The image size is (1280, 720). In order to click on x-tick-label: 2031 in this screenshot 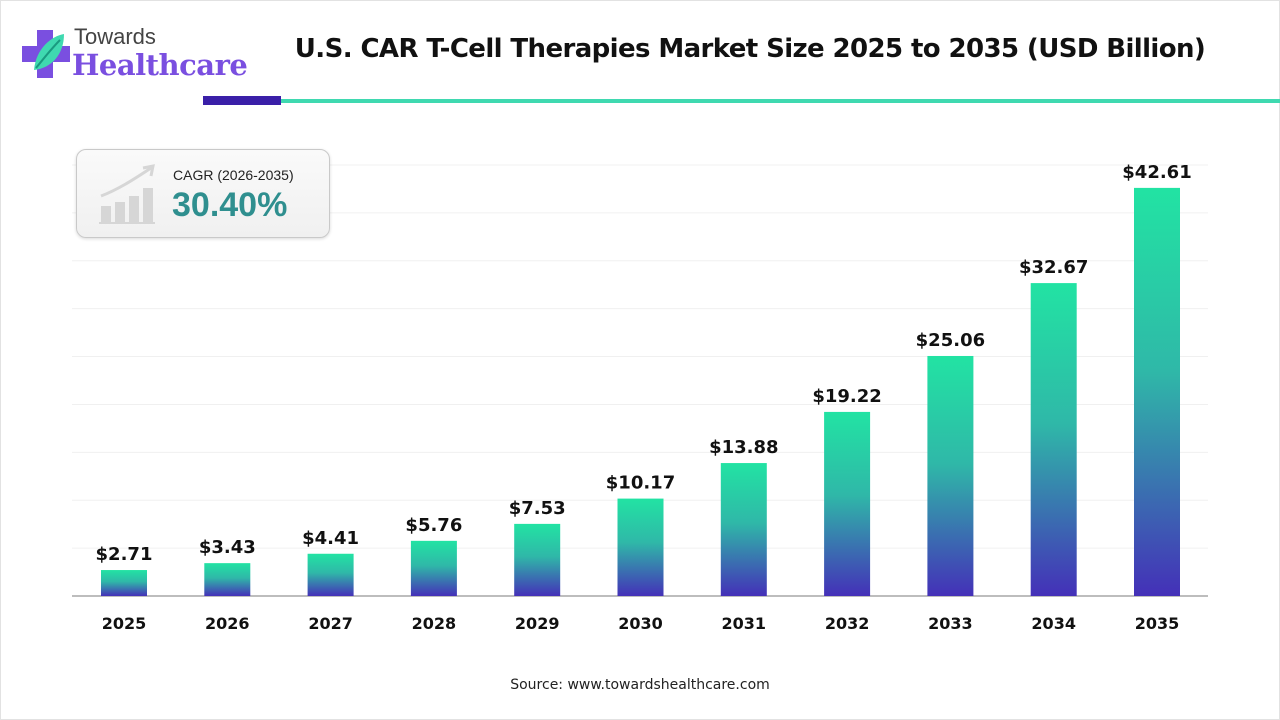, I will do `click(744, 623)`.